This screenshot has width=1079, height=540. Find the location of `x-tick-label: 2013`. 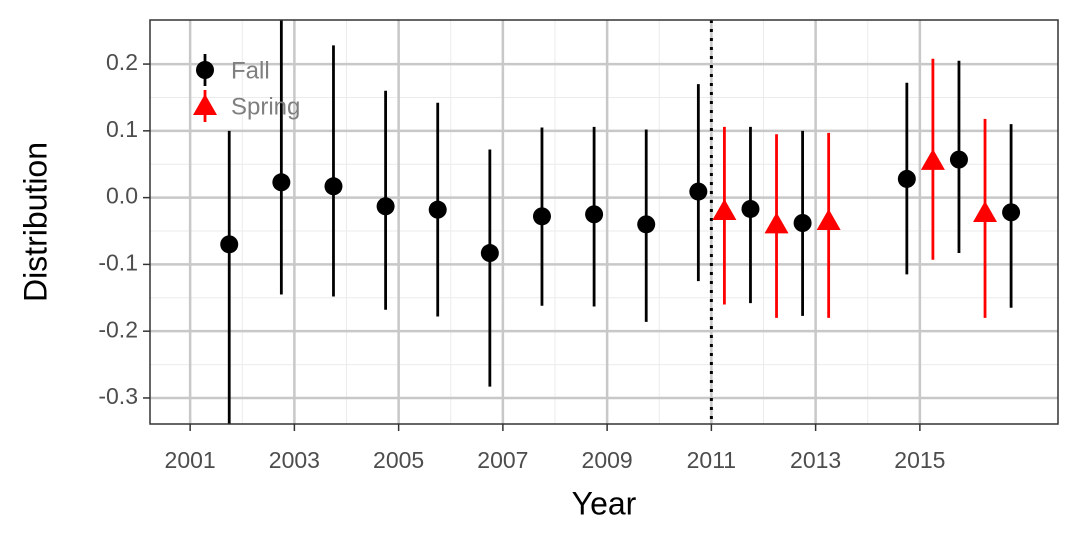

x-tick-label: 2013 is located at coordinates (815, 460).